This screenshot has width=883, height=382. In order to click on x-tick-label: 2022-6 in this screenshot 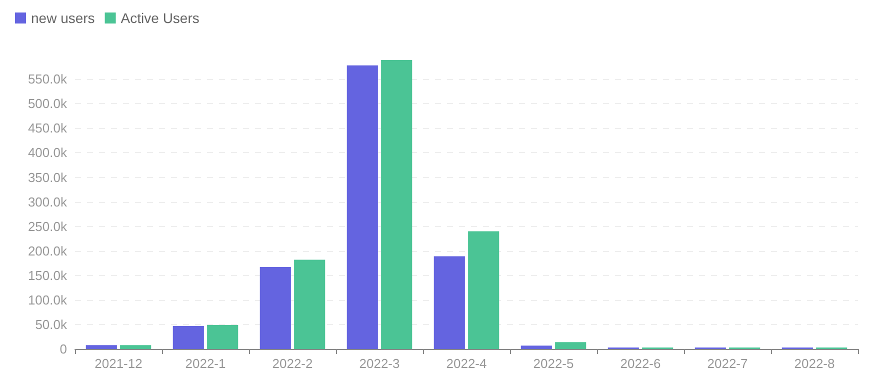, I will do `click(640, 363)`.